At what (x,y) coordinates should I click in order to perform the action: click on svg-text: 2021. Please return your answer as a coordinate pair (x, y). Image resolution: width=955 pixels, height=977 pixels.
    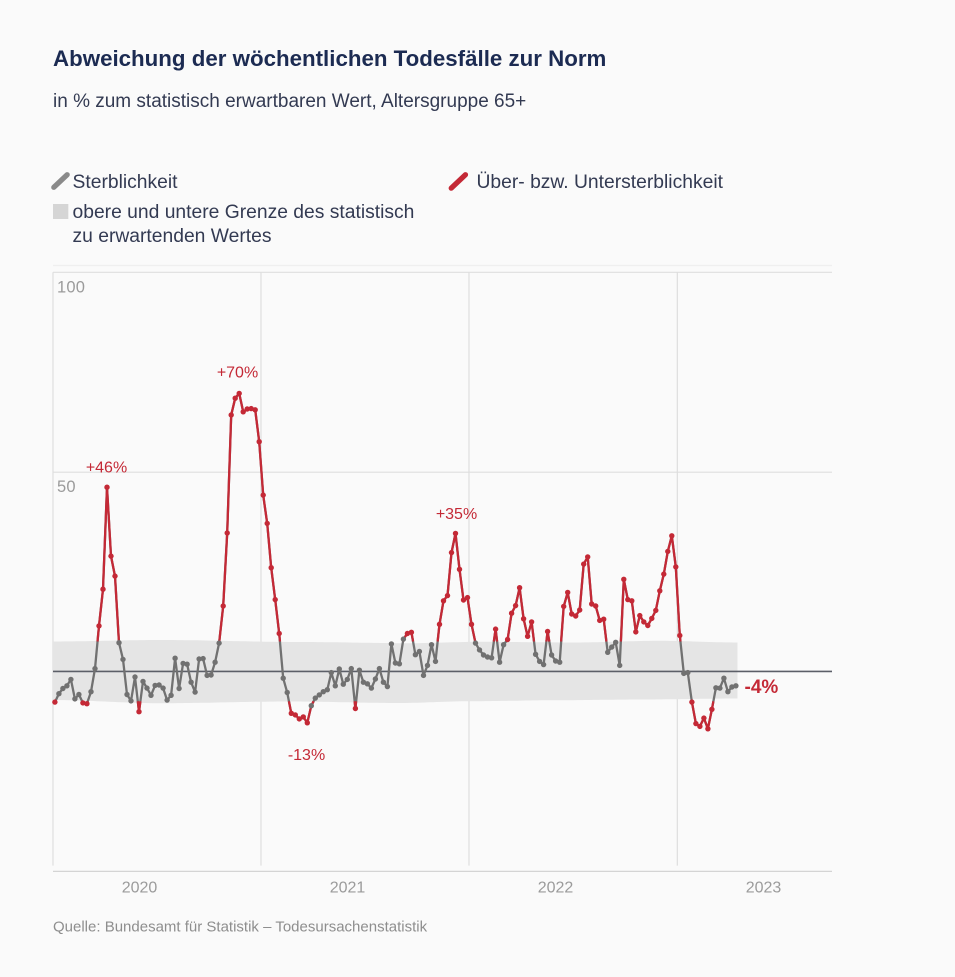
    Looking at the image, I should click on (348, 888).